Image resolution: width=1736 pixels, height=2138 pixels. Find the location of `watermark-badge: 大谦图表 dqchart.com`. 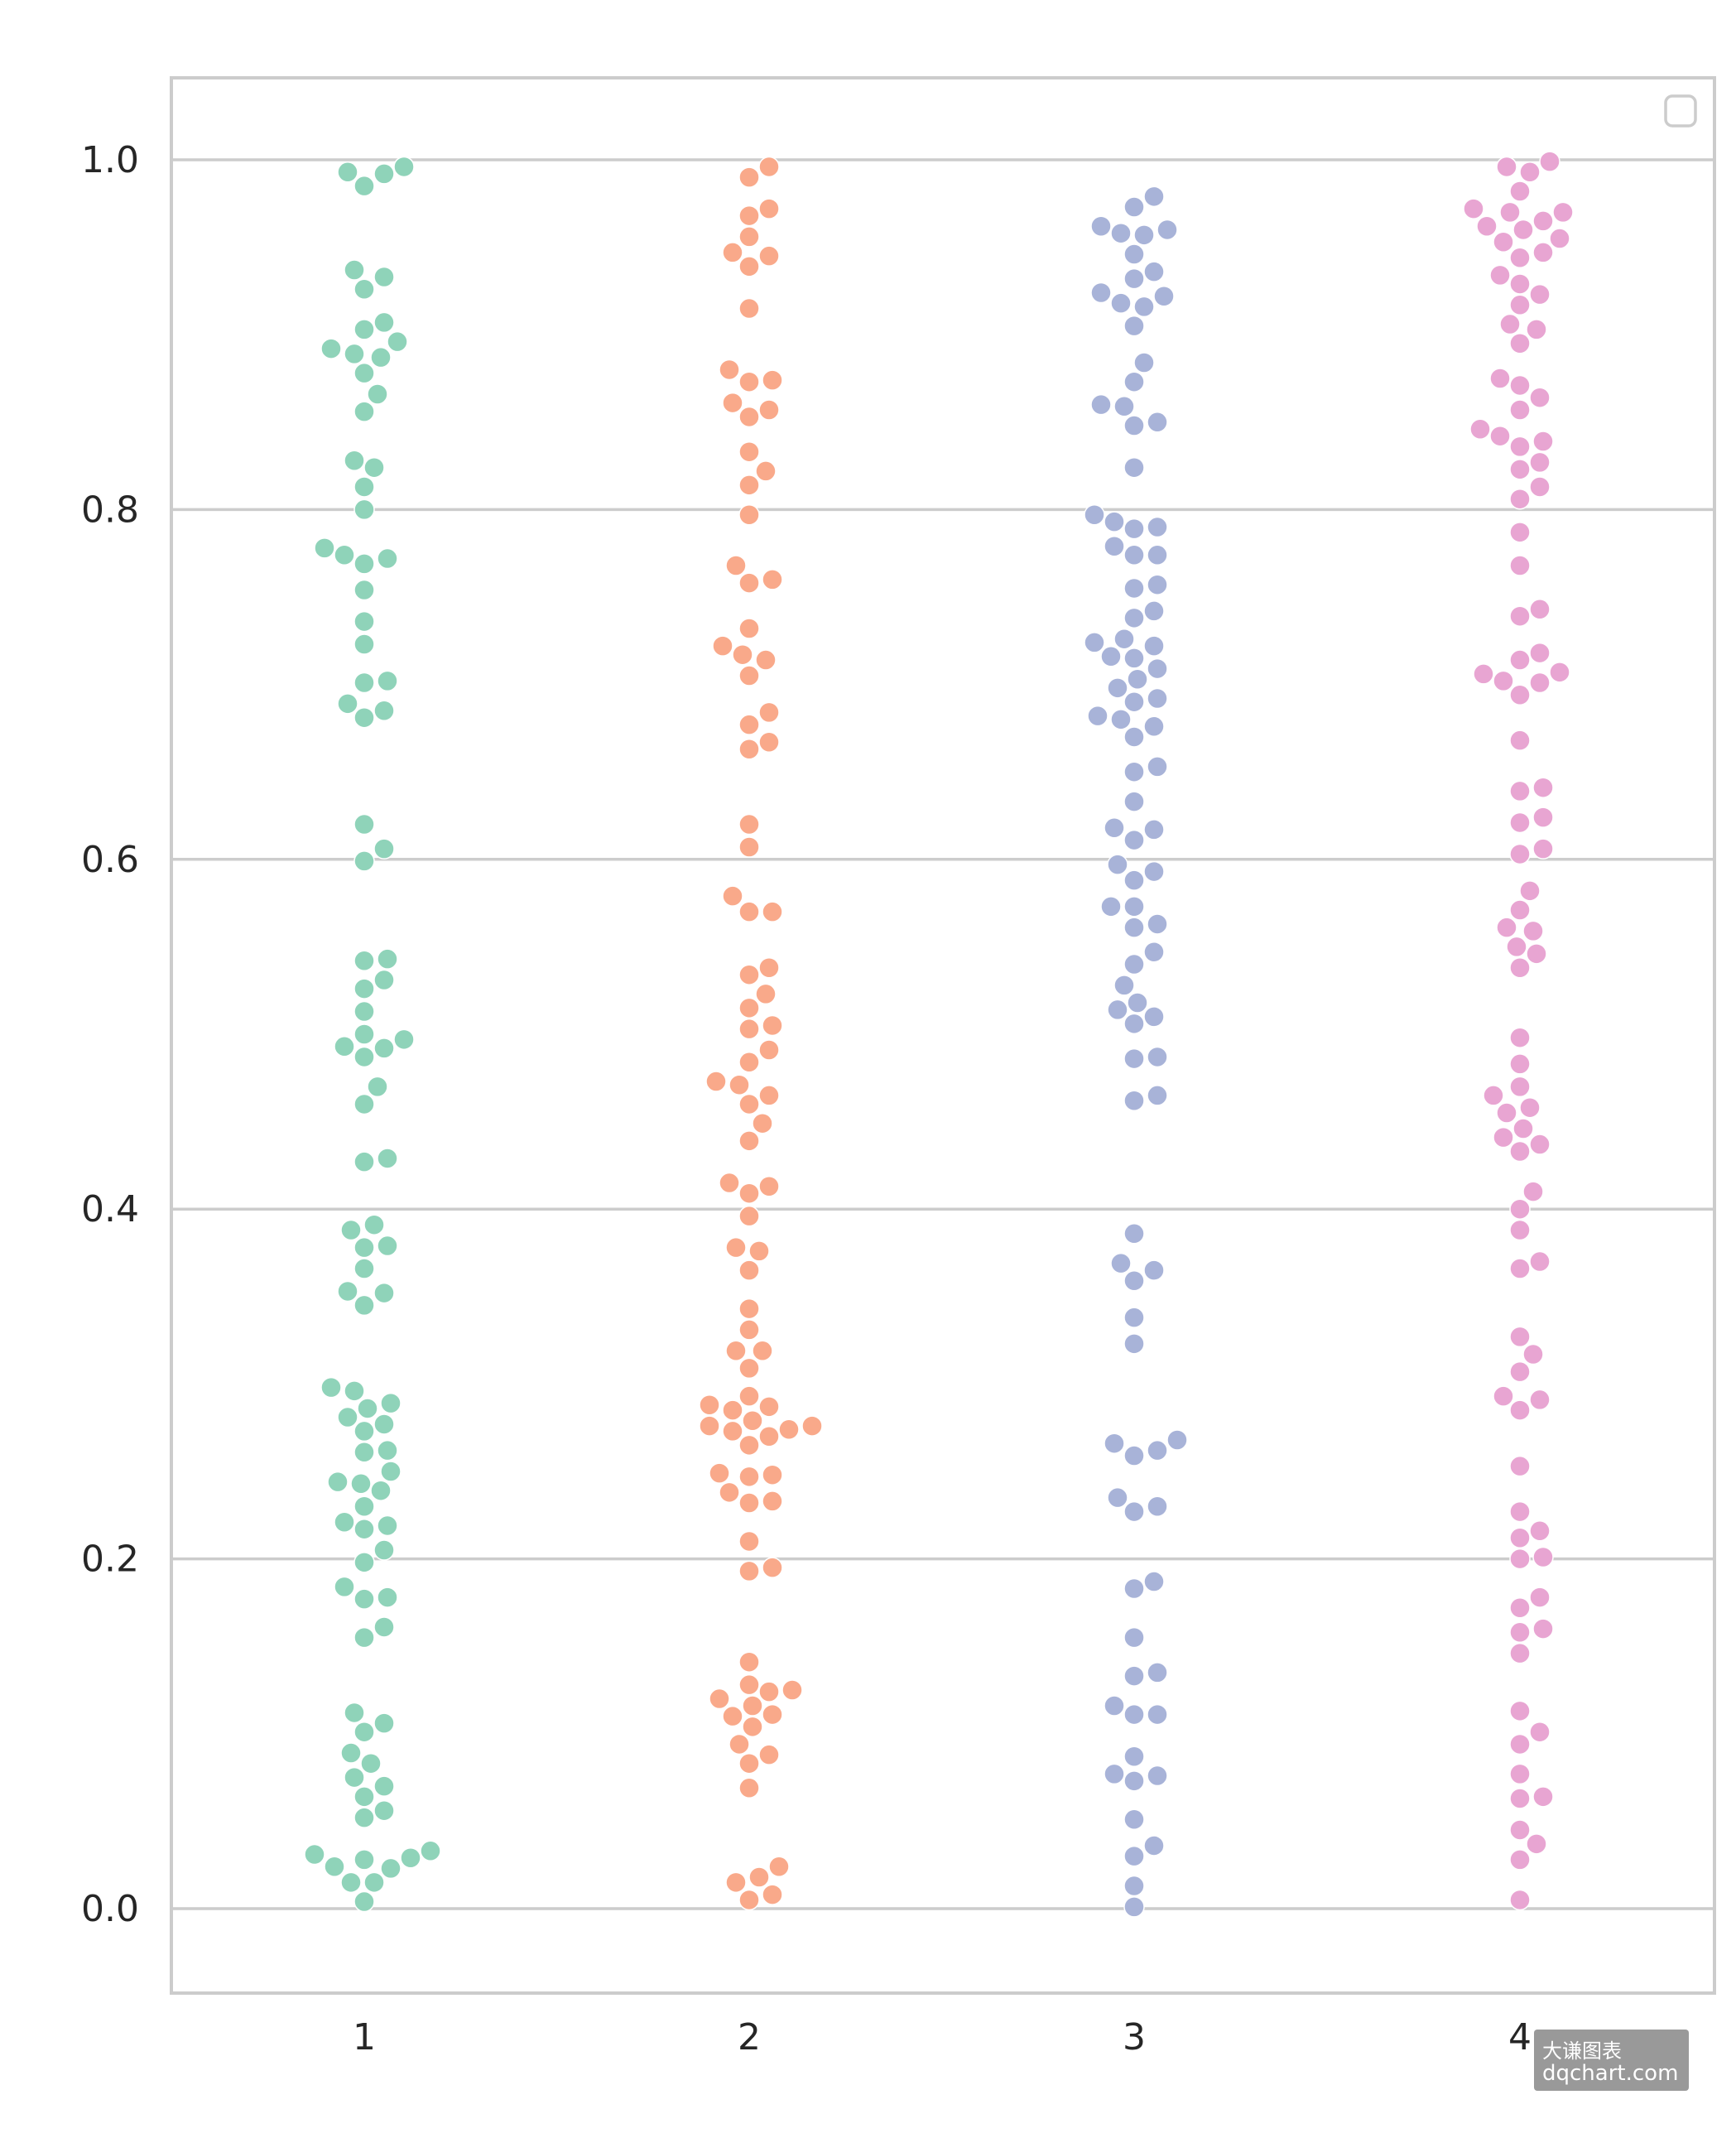

watermark-badge: 大谦图表 dqchart.com is located at coordinates (1611, 2060).